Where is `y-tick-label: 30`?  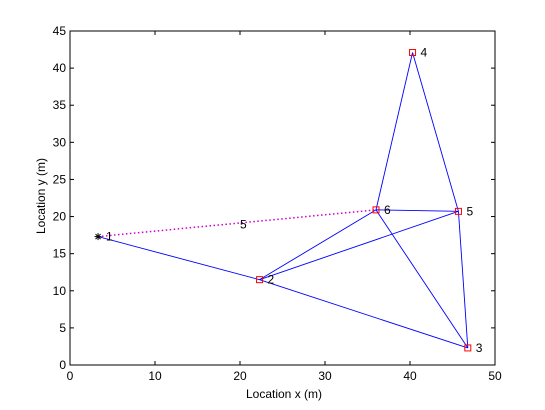
y-tick-label: 30 is located at coordinates (60, 142).